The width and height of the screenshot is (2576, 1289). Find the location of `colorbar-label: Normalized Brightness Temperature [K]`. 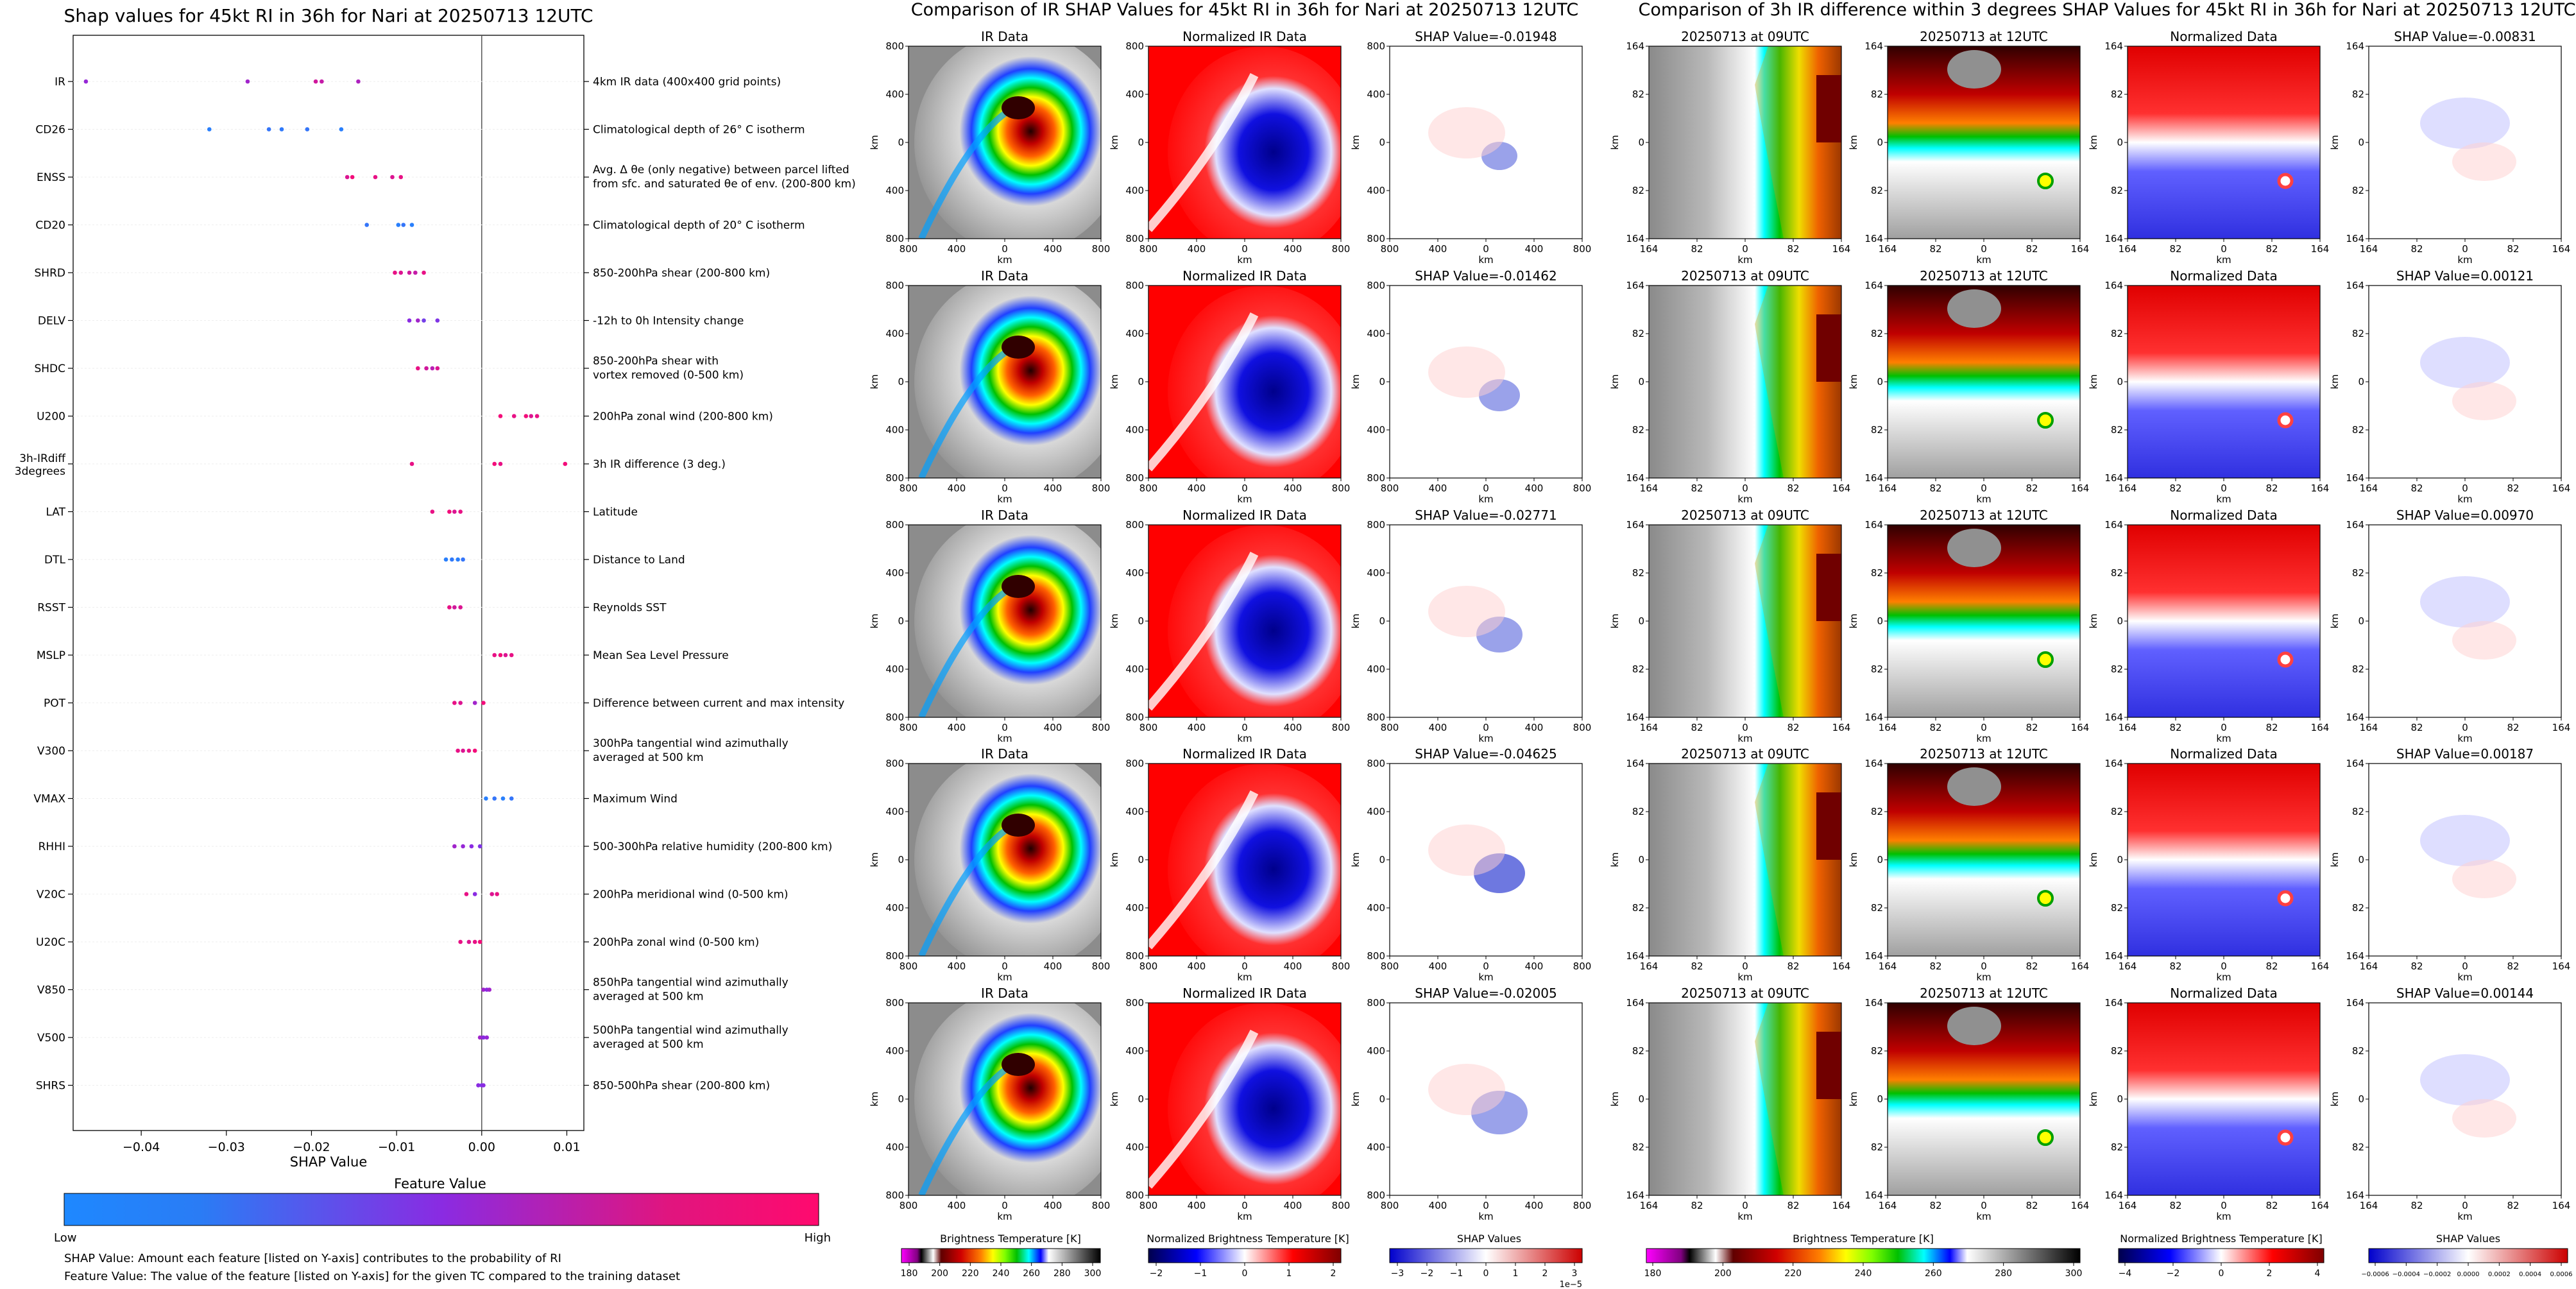

colorbar-label: Normalized Brightness Temperature [K] is located at coordinates (2221, 1239).